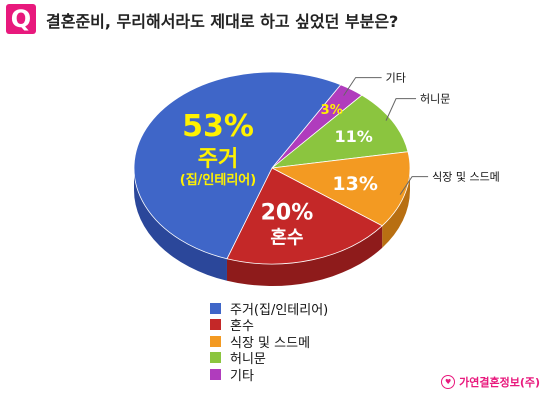 The height and width of the screenshot is (403, 550). I want to click on legend-label: 주거(집/인테리어), so click(279, 310).